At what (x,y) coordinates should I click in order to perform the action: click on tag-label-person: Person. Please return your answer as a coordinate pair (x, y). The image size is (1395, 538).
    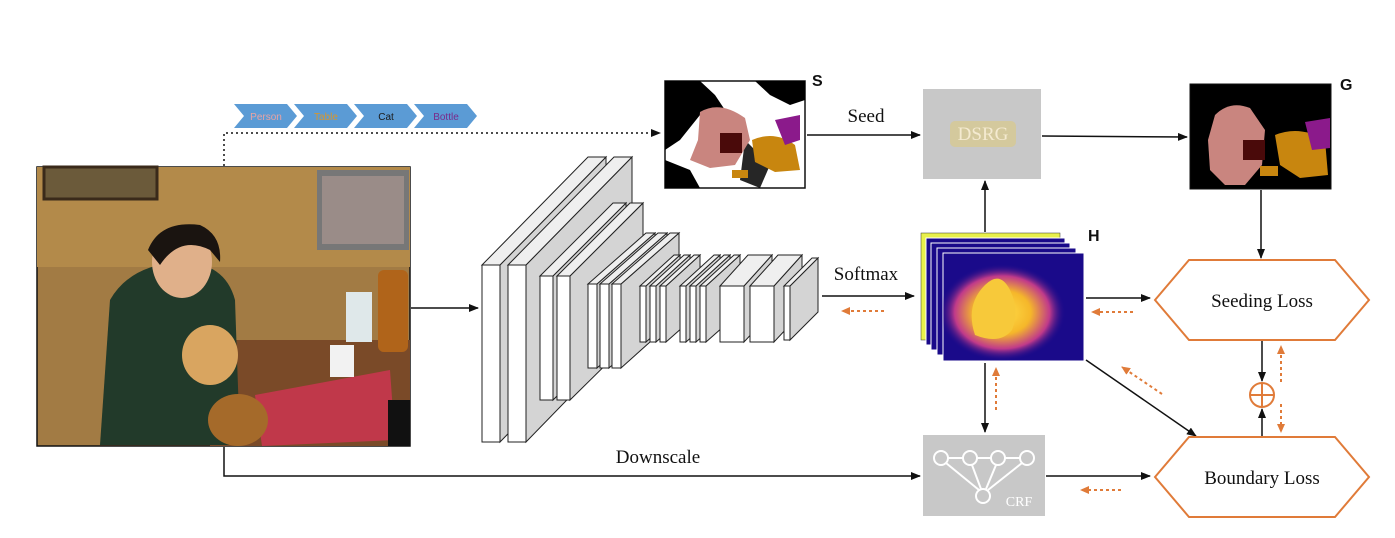
    Looking at the image, I should click on (266, 117).